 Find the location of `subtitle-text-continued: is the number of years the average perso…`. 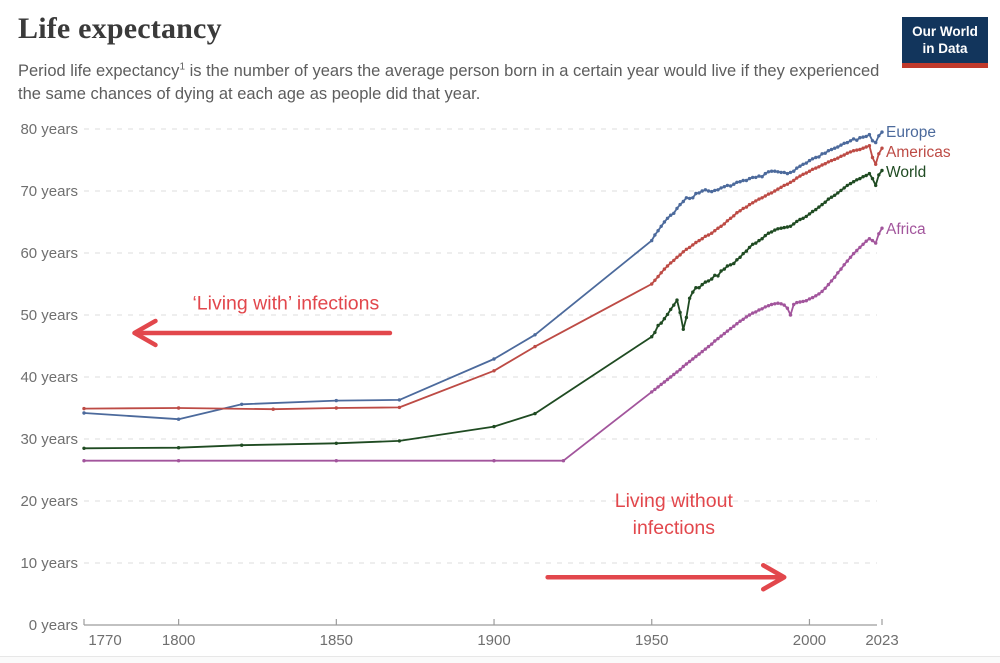

subtitle-text-continued: is the number of years the average perso… is located at coordinates (449, 83).